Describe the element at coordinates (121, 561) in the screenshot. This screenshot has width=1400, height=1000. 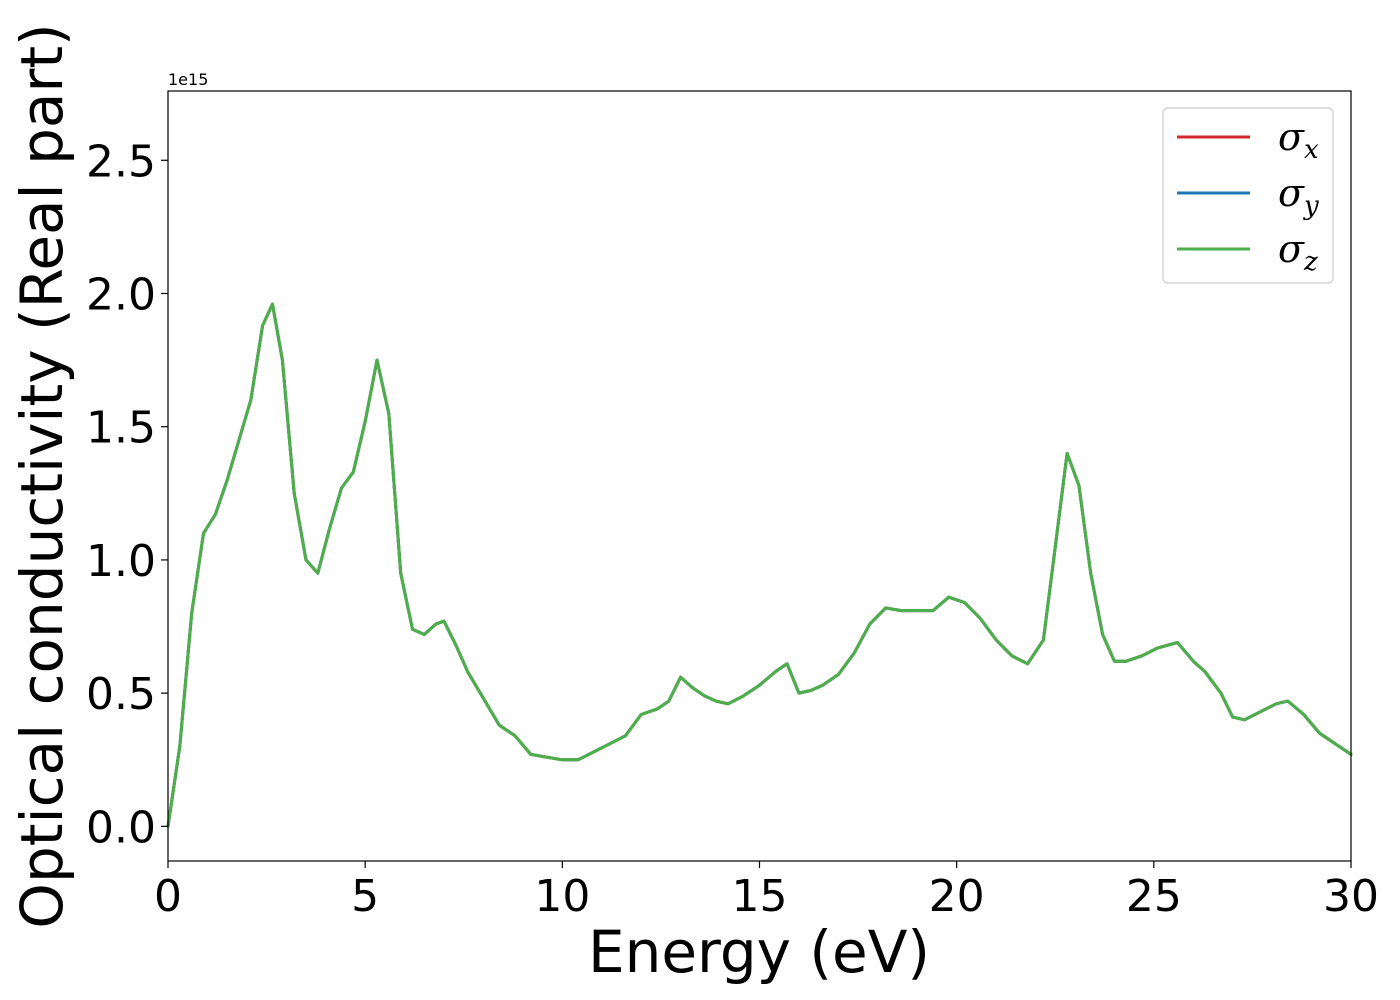
I see `y-tick-label: 1.0` at that location.